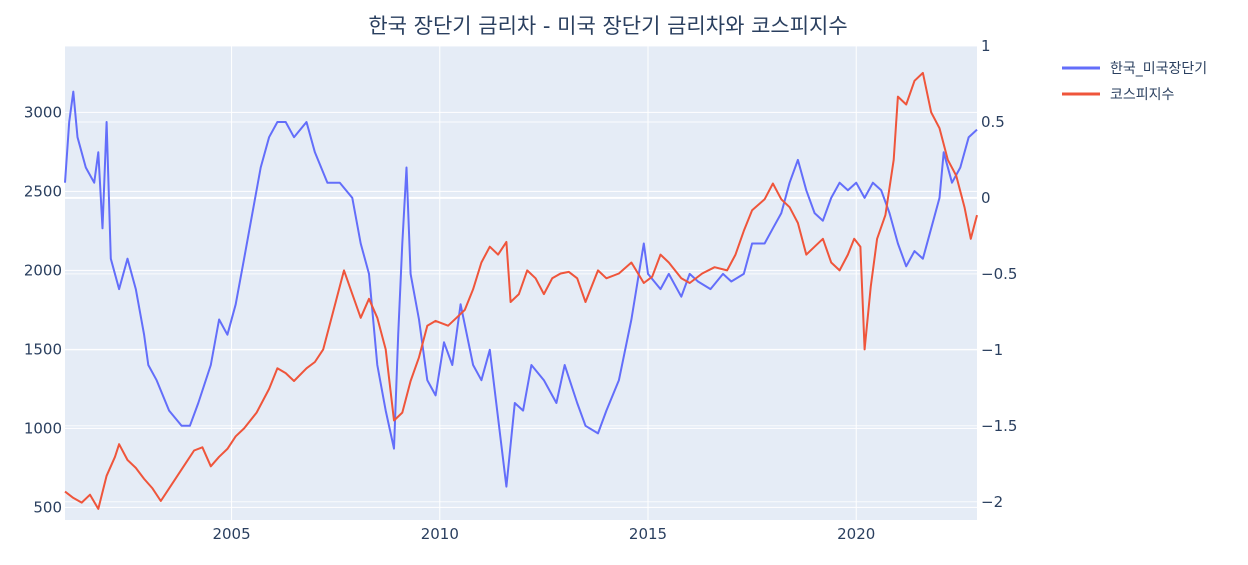  Describe the element at coordinates (1142, 95) in the screenshot. I see `legend-label-2: 코스피지수` at that location.